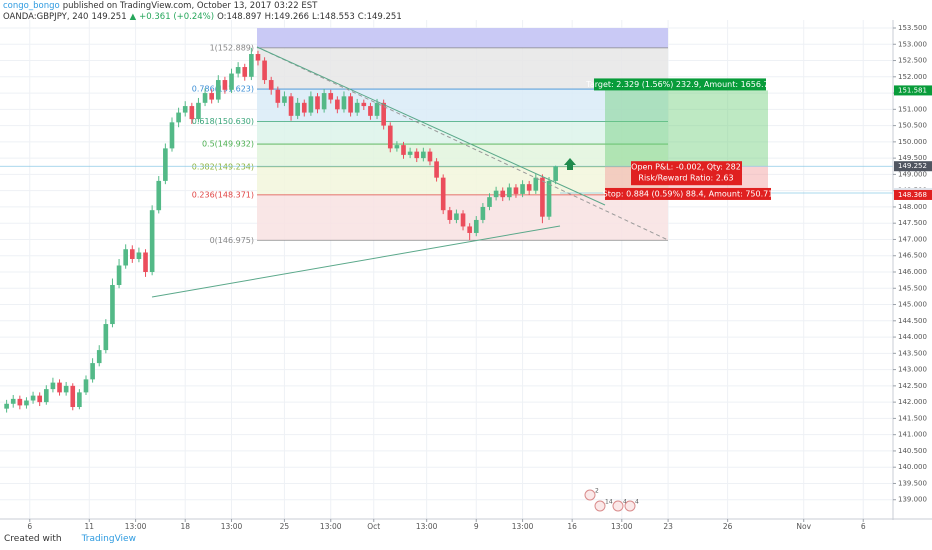 The height and width of the screenshot is (550, 932). I want to click on fib-top-band, so click(462, 38).